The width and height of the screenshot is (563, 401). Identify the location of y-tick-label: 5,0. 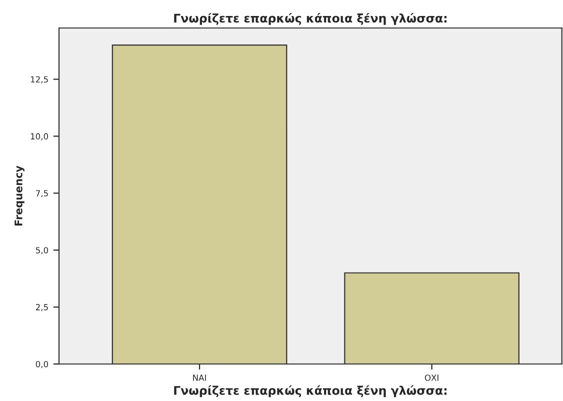
(42, 250).